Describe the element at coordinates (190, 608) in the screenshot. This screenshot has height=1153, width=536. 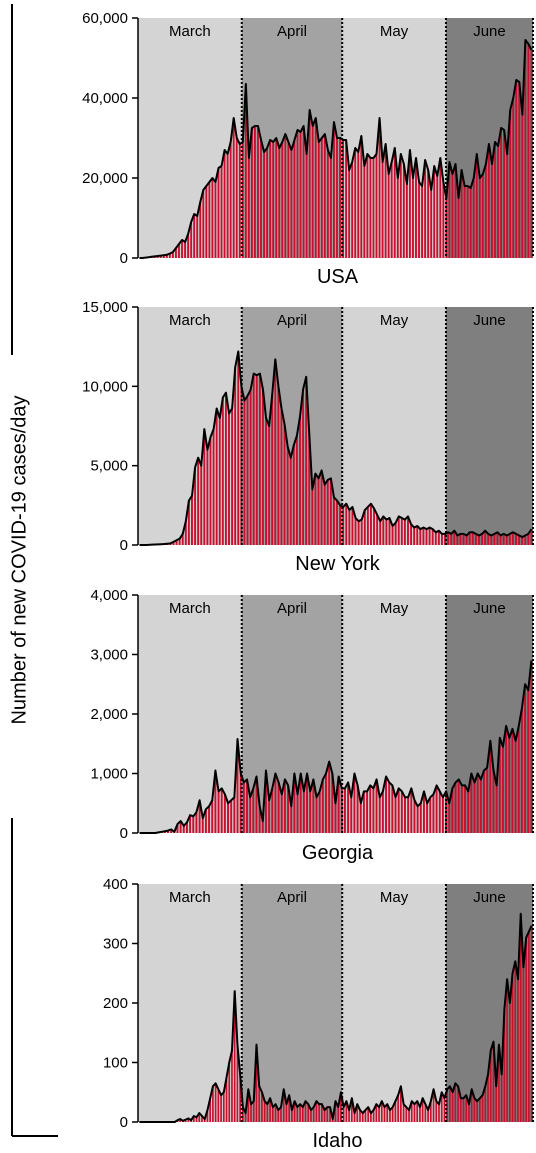
I see `month-label-march: March` at that location.